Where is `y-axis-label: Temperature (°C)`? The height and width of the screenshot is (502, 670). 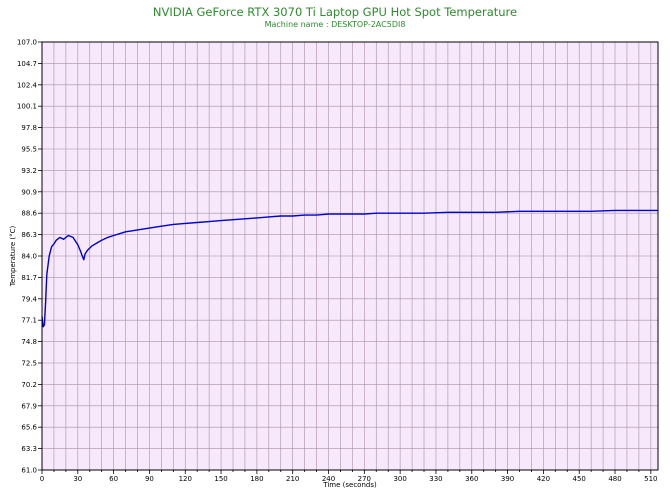 y-axis-label: Temperature (°C) is located at coordinates (13, 257).